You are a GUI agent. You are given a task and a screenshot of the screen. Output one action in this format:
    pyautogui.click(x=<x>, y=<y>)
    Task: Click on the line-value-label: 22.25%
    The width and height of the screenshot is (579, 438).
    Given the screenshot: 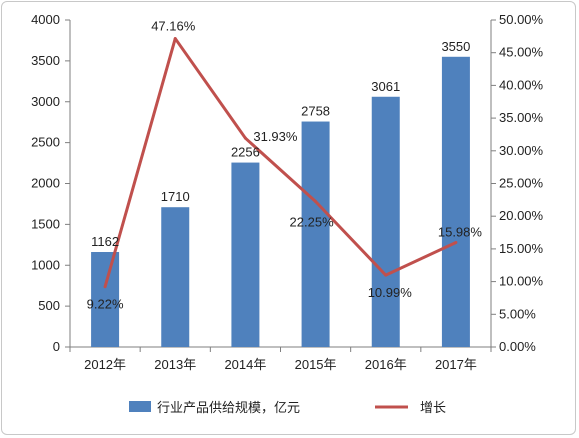 What is the action you would take?
    pyautogui.click(x=312, y=221)
    